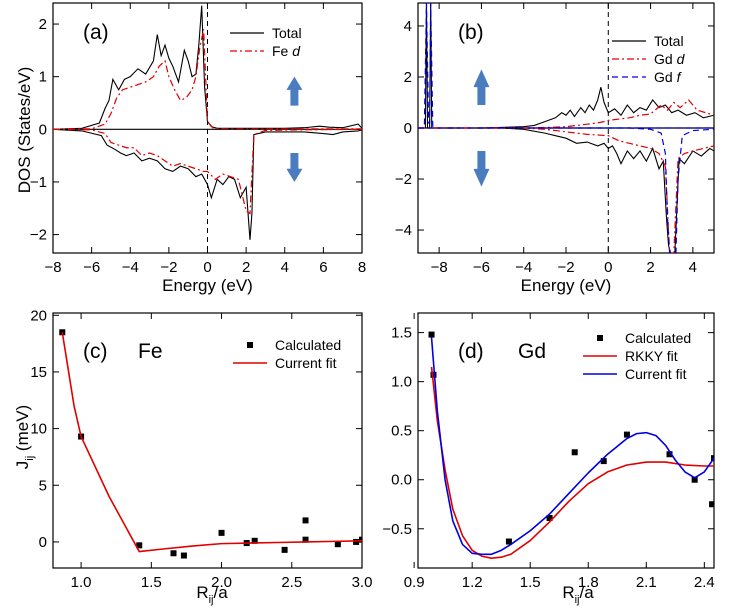 This screenshot has width=735, height=612. What do you see at coordinates (651, 356) in the screenshot?
I see `d-legend-label-1: RKKY fit` at bounding box center [651, 356].